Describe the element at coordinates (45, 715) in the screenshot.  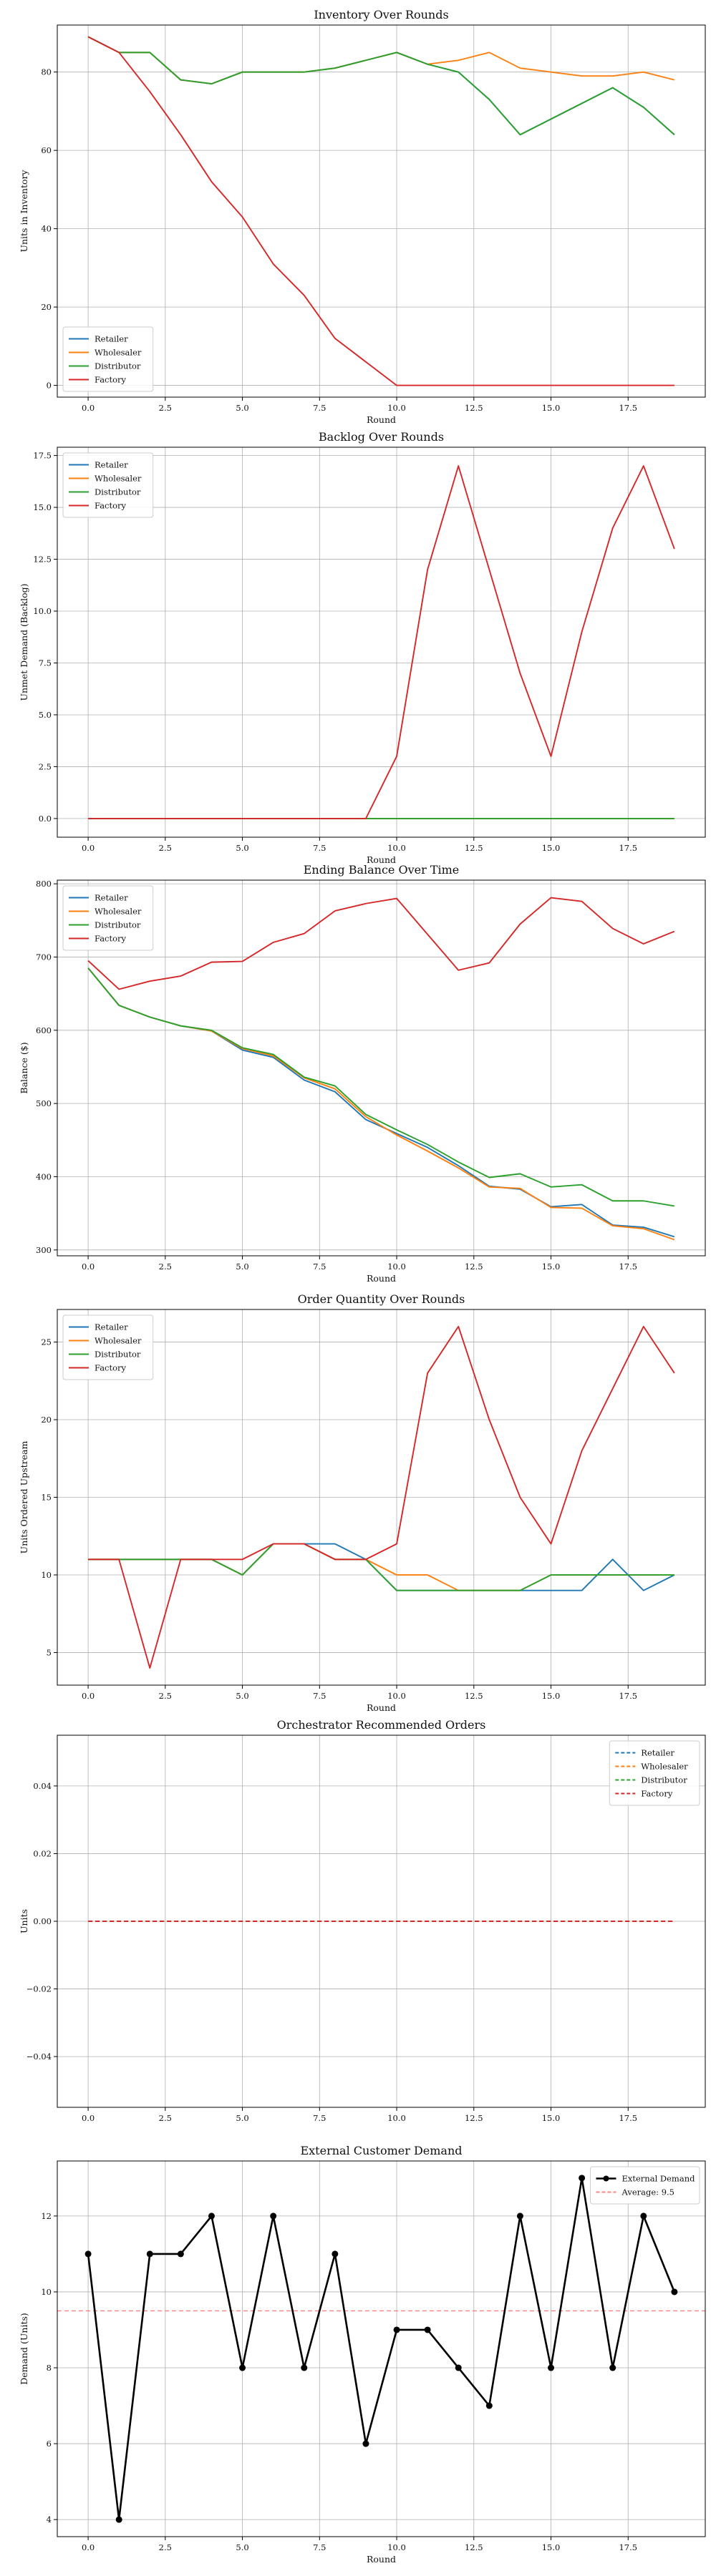
I see `y-tick-label: 5.0` at that location.